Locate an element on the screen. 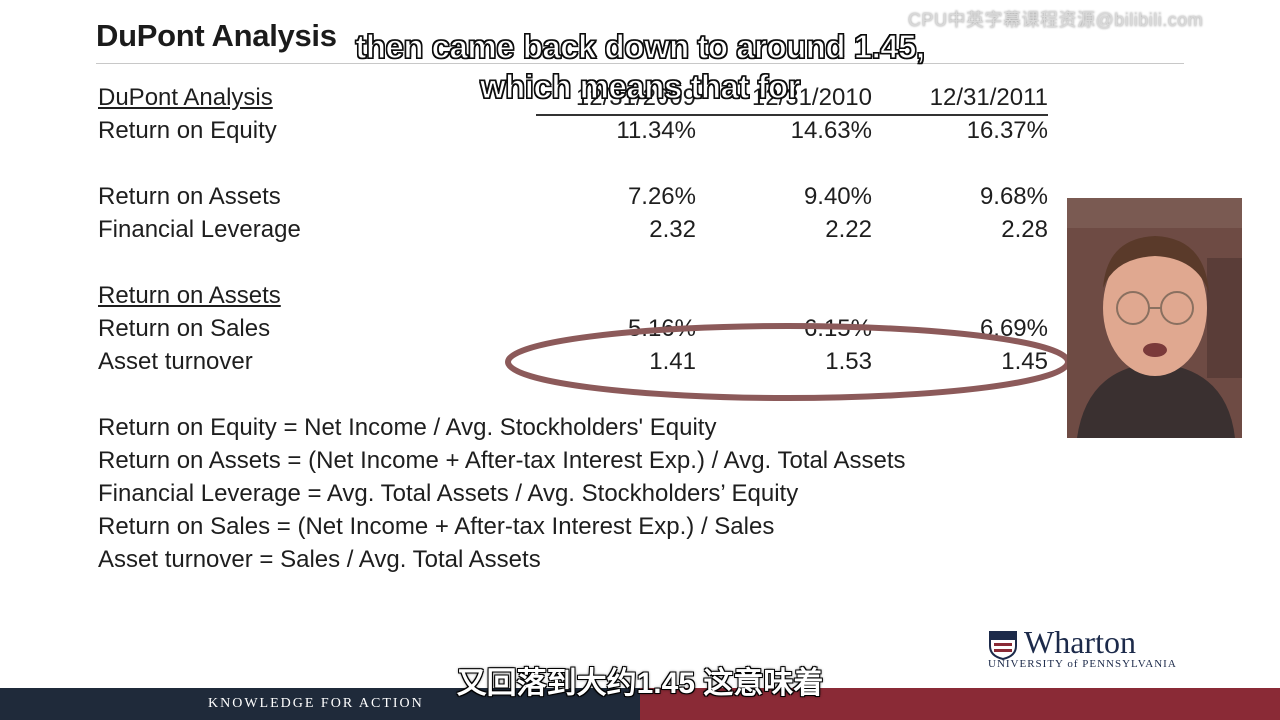 This screenshot has height=720, width=1280. watermark: CPU中英字幕课程资源@bilibili.com is located at coordinates (1056, 20).